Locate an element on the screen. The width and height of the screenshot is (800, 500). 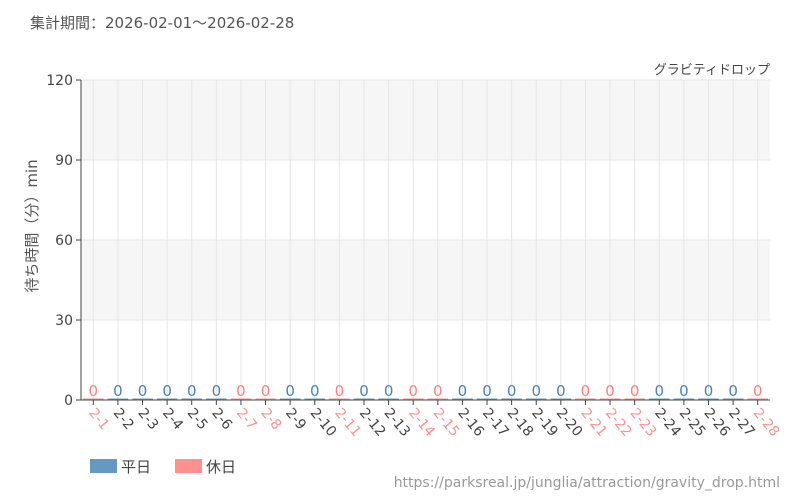
x-tick-label: 2-16 is located at coordinates (470, 422).